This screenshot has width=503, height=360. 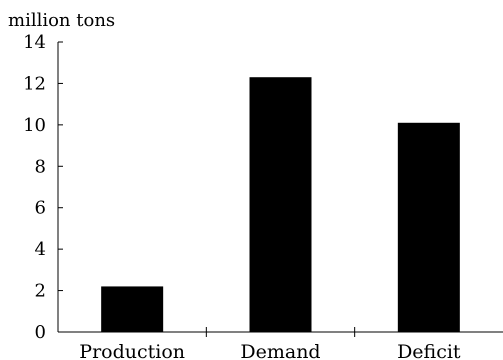 What do you see at coordinates (280, 350) in the screenshot?
I see `category-label: Demand` at bounding box center [280, 350].